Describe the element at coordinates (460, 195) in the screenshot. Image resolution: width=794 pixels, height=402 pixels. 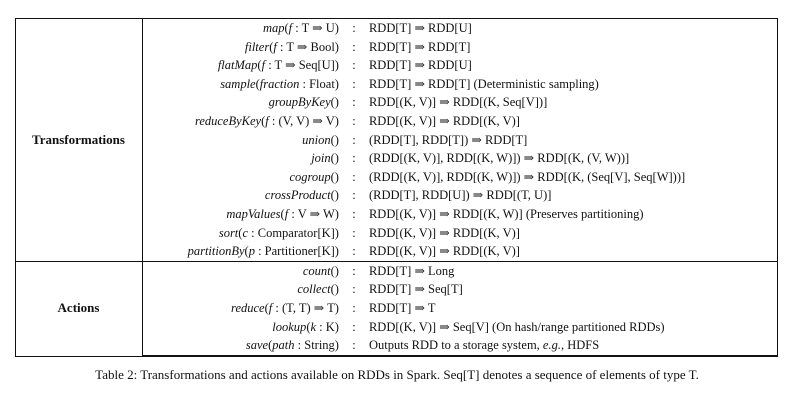
I see `type-signature: (RDD[T], RDD[U]) ⇒ RDD[(T, U)]` at that location.